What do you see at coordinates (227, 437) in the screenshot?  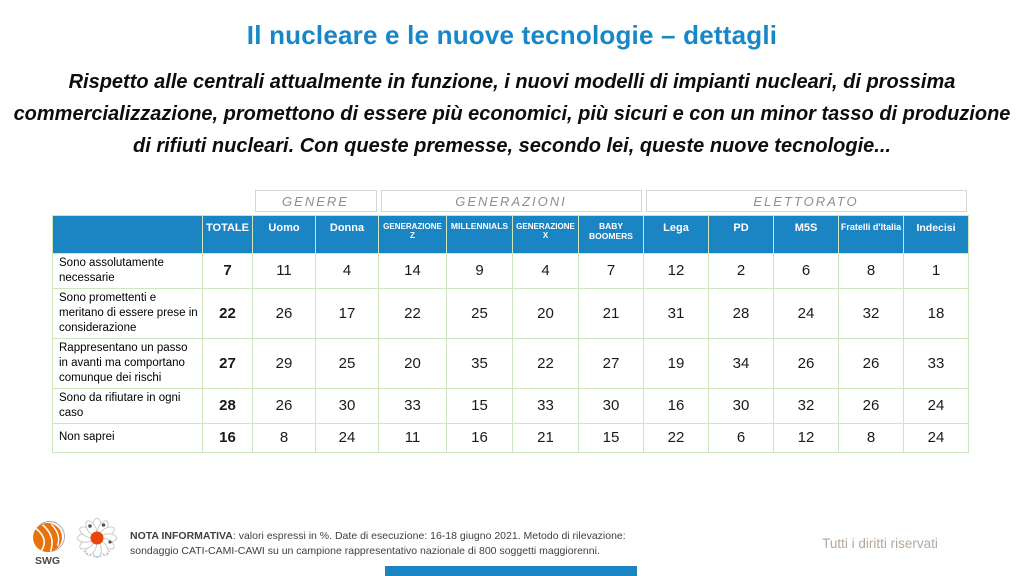 I see `total-value-cell: 16` at bounding box center [227, 437].